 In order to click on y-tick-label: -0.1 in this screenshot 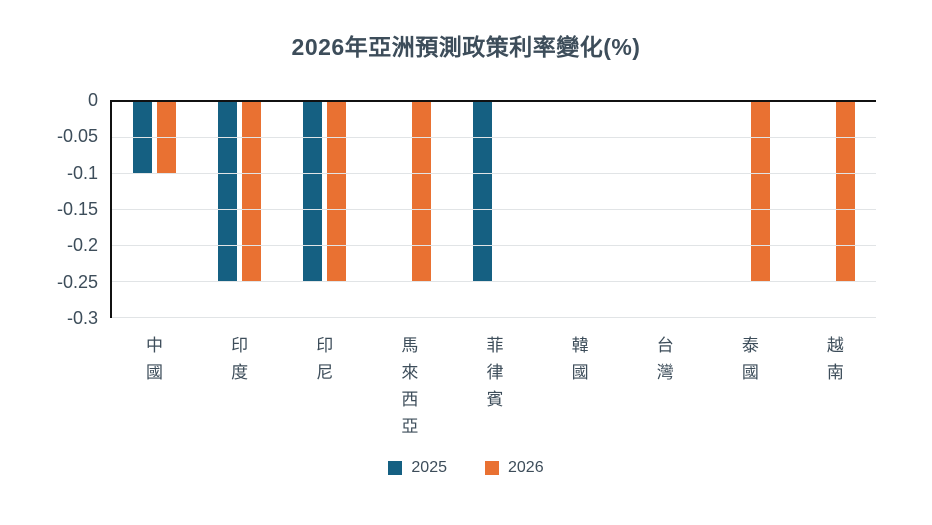, I will do `click(82, 172)`.